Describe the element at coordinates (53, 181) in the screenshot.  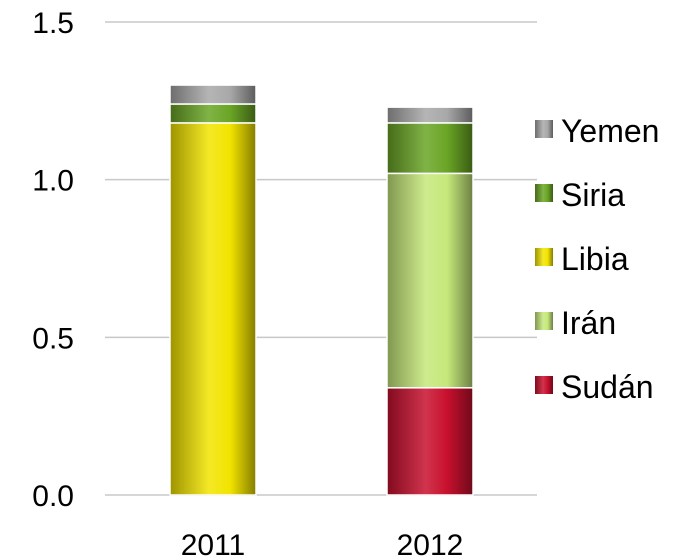
I see `y-tick-label: 1.0` at that location.